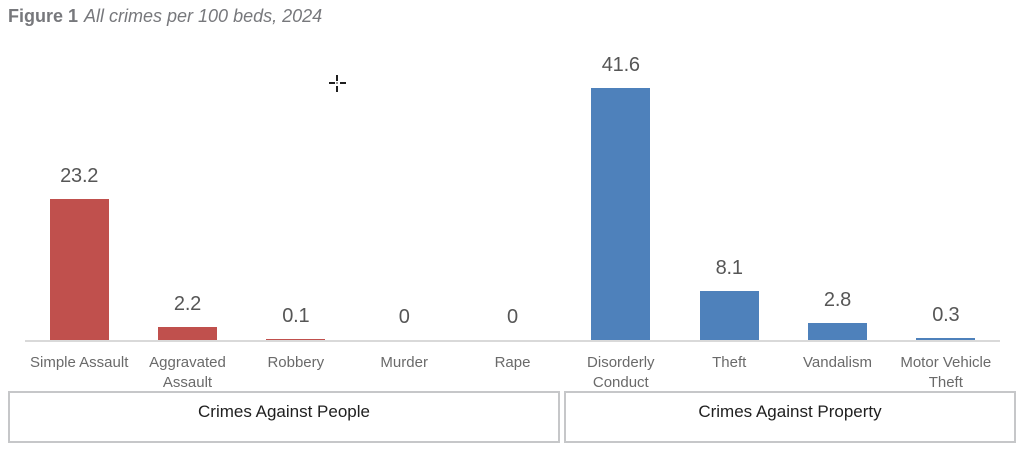  I want to click on figure-label: Figure 1, so click(43, 16).